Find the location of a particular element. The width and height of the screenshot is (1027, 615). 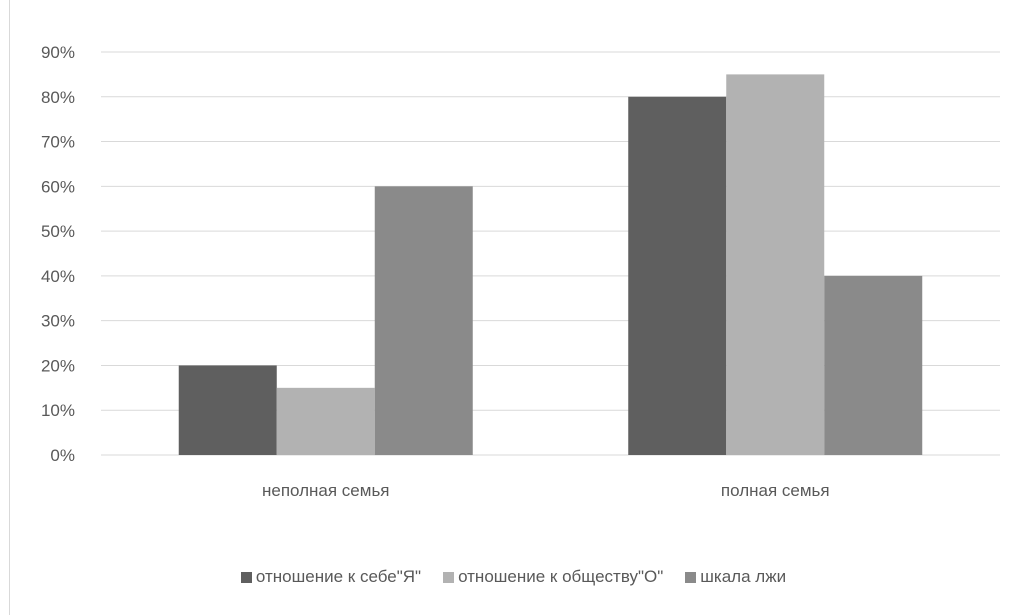

y-tick-label: 0% is located at coordinates (62, 455).